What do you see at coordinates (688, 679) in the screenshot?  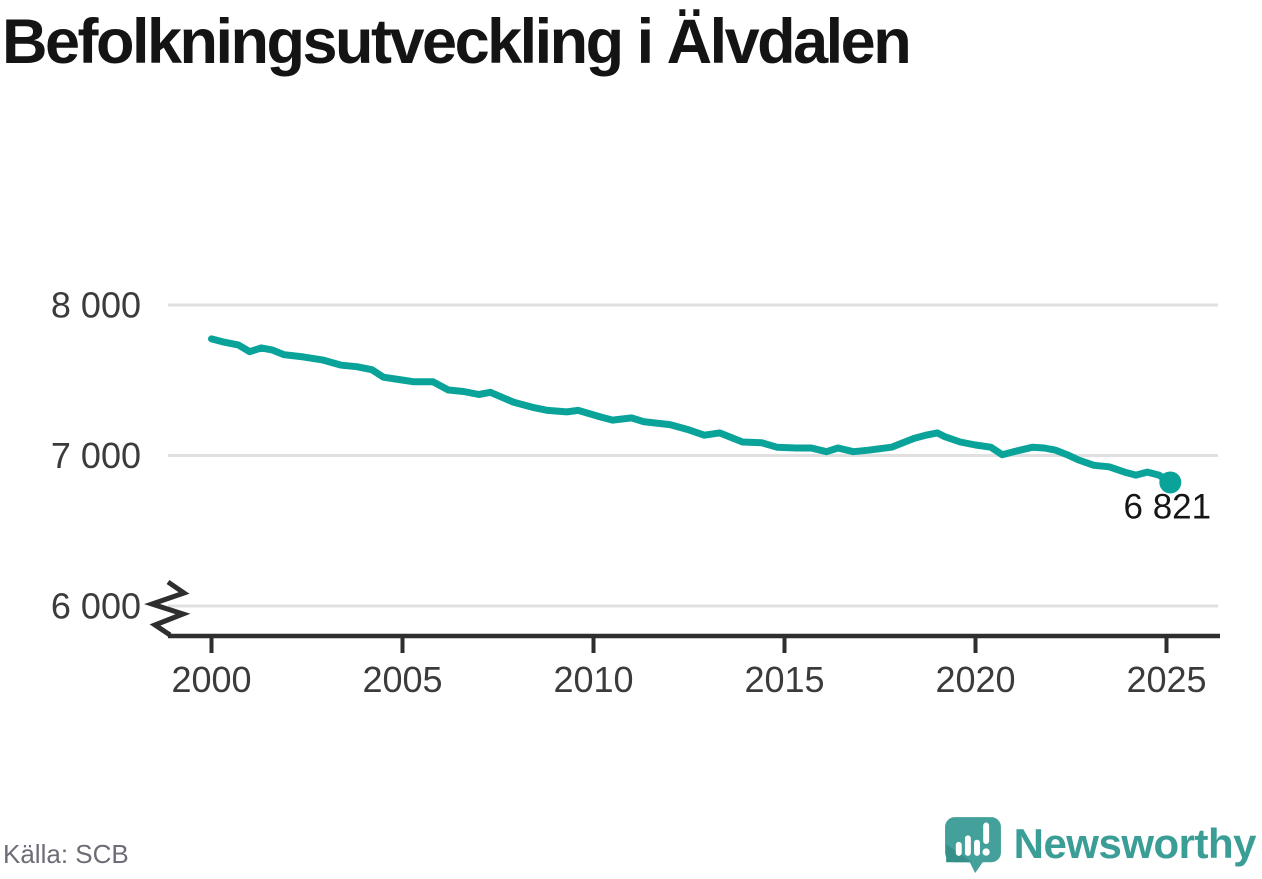 I see `x-axis-tick-labels: 2000 2005 2010 2015 2020 2025` at bounding box center [688, 679].